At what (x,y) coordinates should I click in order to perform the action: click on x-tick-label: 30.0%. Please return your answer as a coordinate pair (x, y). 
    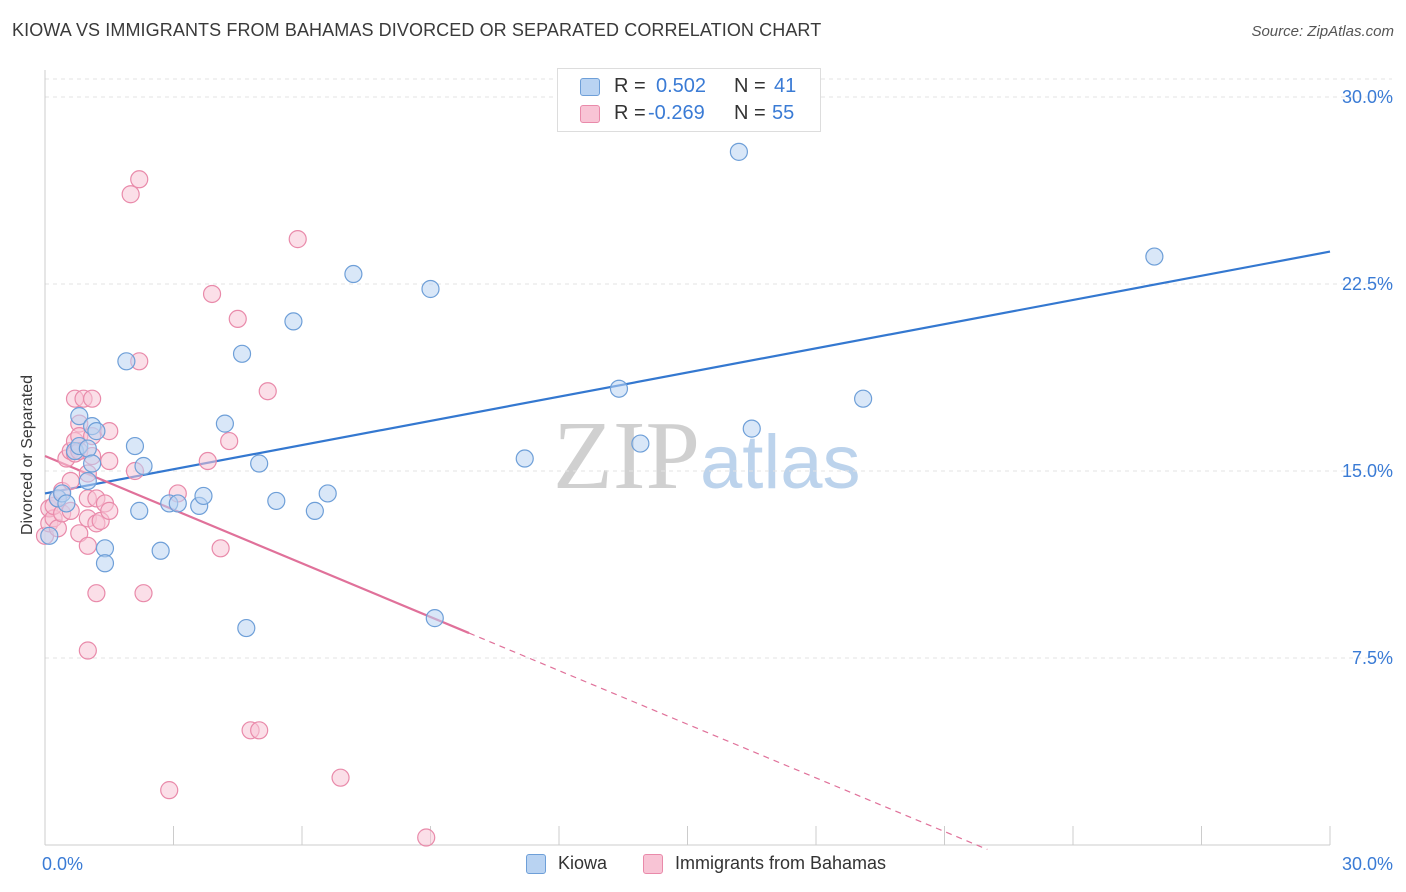
    Looking at the image, I should click on (1367, 864).